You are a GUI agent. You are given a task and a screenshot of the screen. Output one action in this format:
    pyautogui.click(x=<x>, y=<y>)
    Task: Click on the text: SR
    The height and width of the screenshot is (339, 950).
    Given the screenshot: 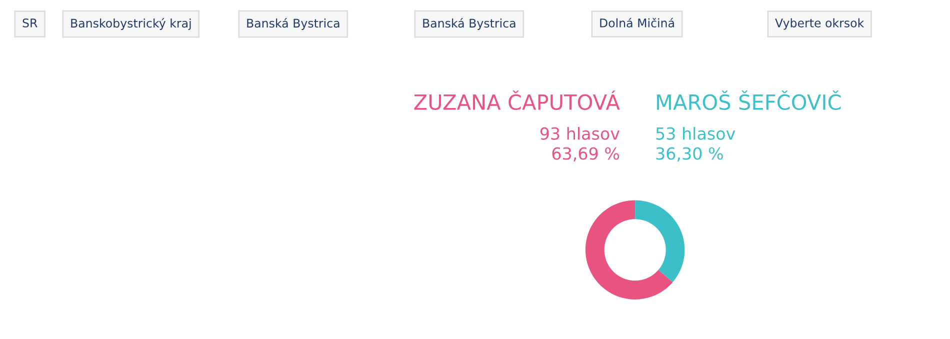 What is the action you would take?
    pyautogui.click(x=30, y=23)
    